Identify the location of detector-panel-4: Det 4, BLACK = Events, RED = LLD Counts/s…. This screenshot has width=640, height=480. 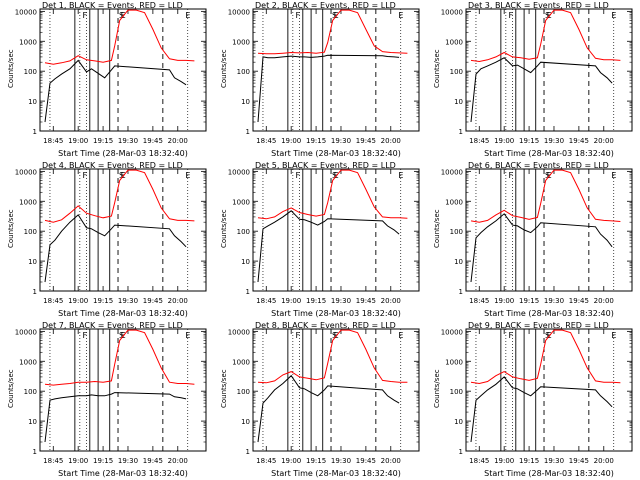
(107, 239).